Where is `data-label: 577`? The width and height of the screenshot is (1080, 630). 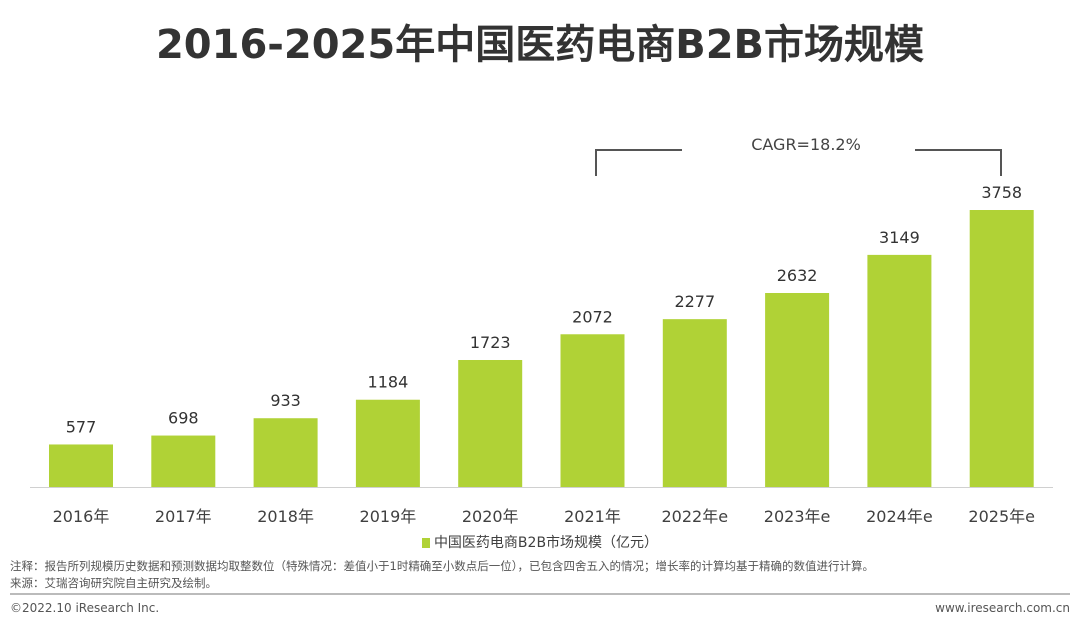 data-label: 577 is located at coordinates (81, 426).